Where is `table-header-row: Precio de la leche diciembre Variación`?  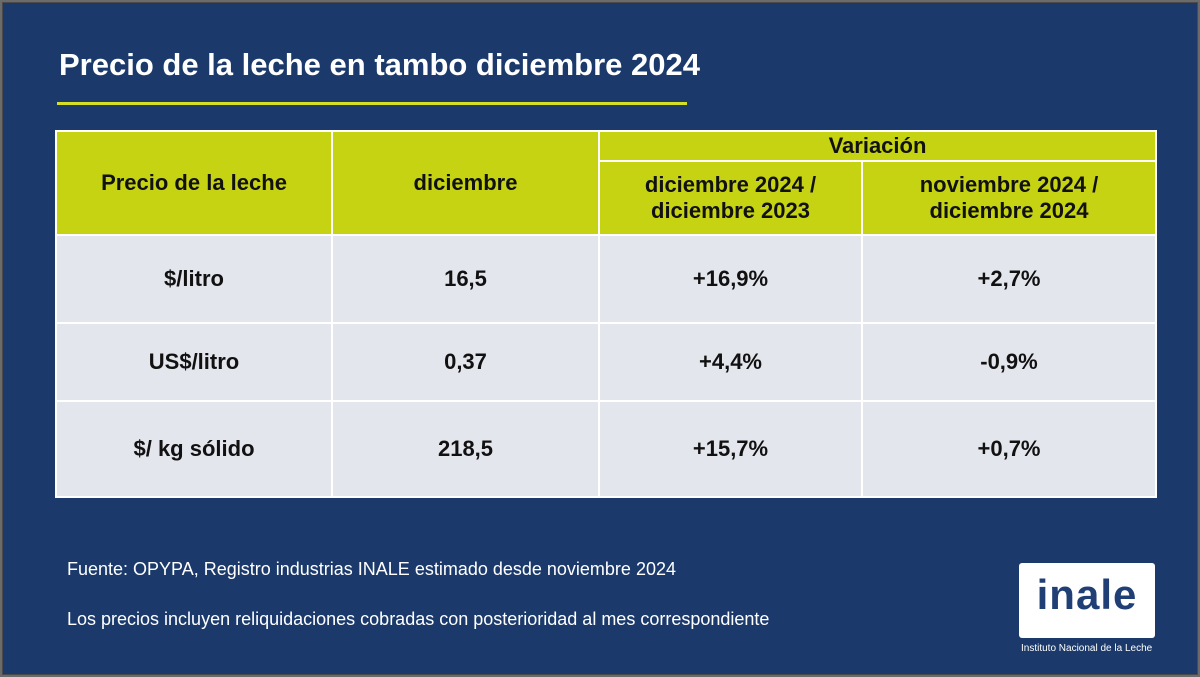
table-header-row: Precio de la leche diciembre Variación is located at coordinates (606, 183).